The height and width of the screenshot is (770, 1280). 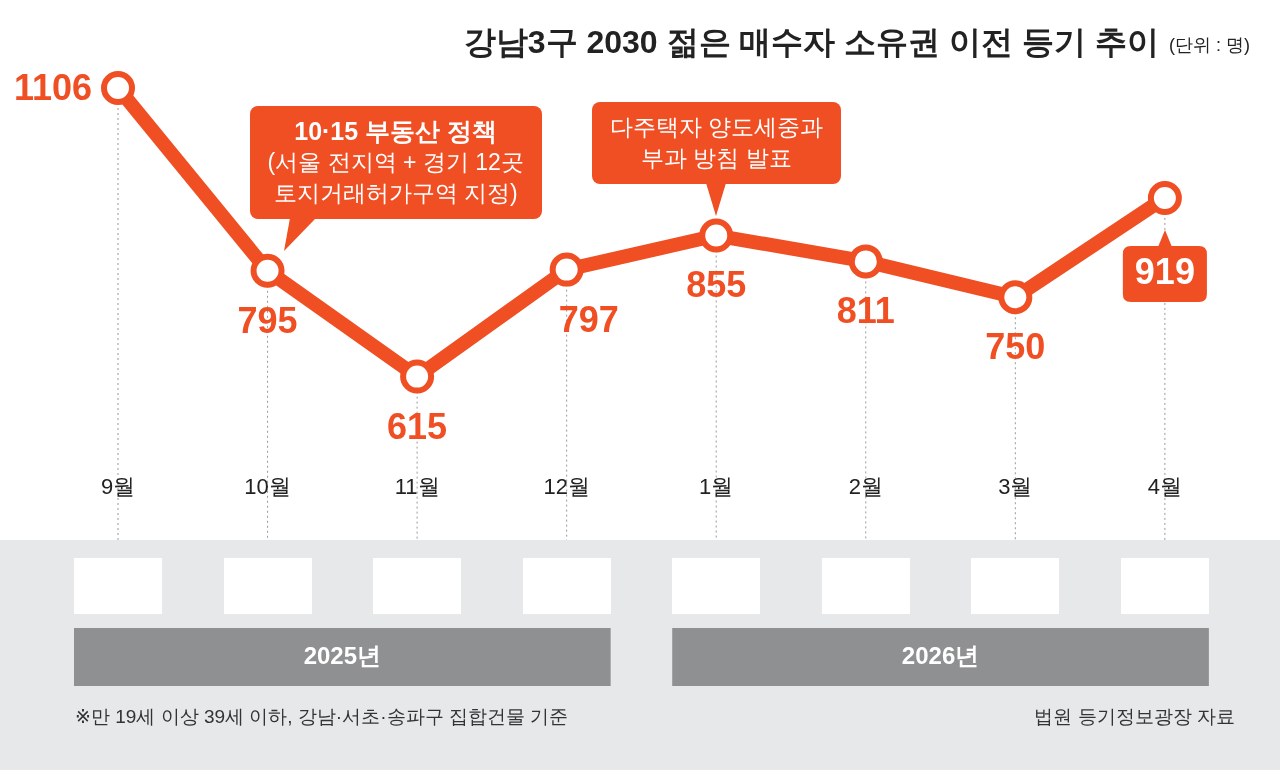 I want to click on data-label: 750, so click(x=1015, y=347).